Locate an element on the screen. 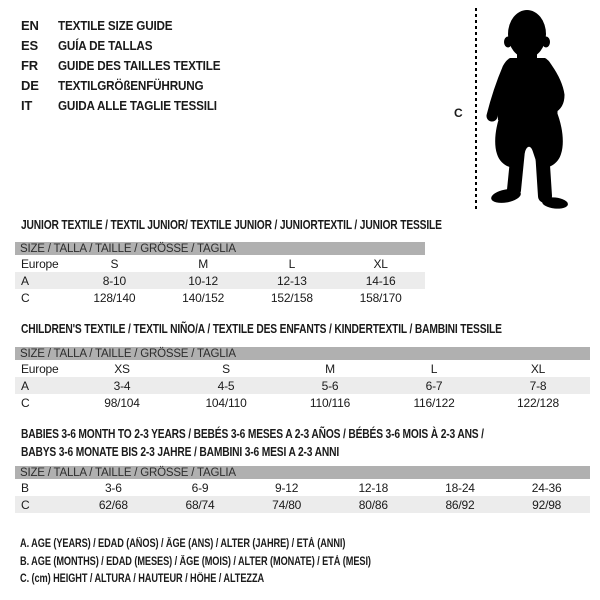 The width and height of the screenshot is (600, 600). size-cell: 158/170 is located at coordinates (380, 297).